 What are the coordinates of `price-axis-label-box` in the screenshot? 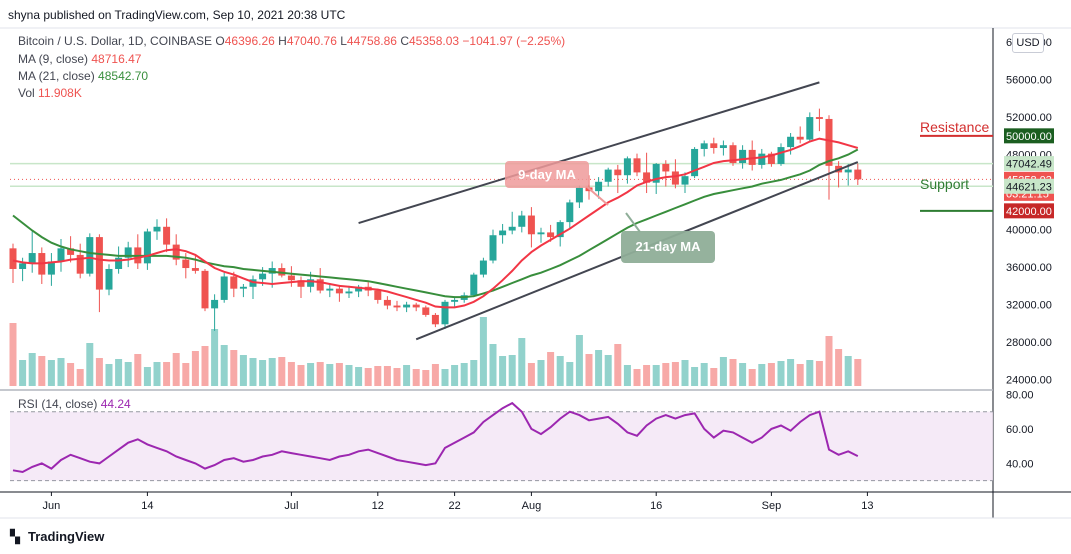 It's located at (1029, 164).